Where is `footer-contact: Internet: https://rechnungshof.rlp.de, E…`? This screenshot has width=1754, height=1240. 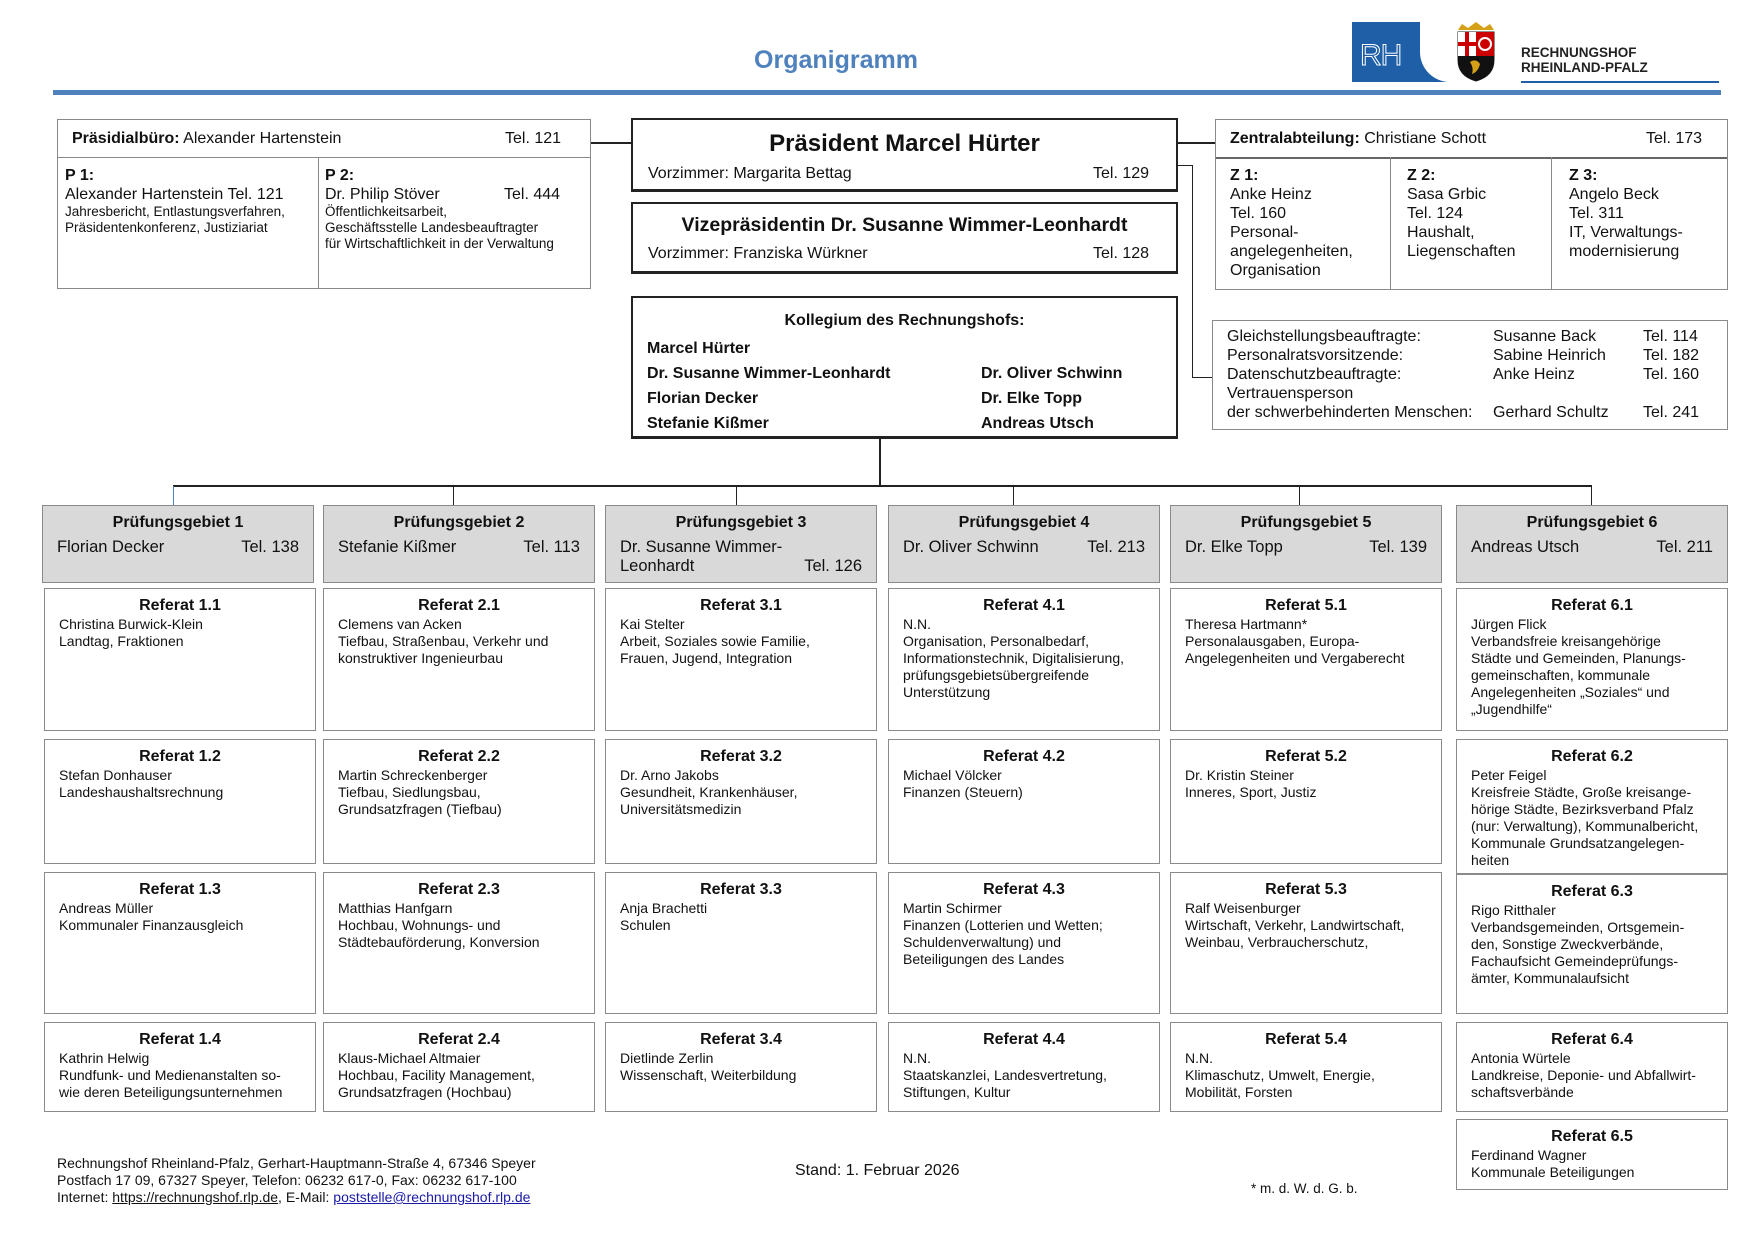 footer-contact: Internet: https://rechnungshof.rlp.de, E… is located at coordinates (296, 1197).